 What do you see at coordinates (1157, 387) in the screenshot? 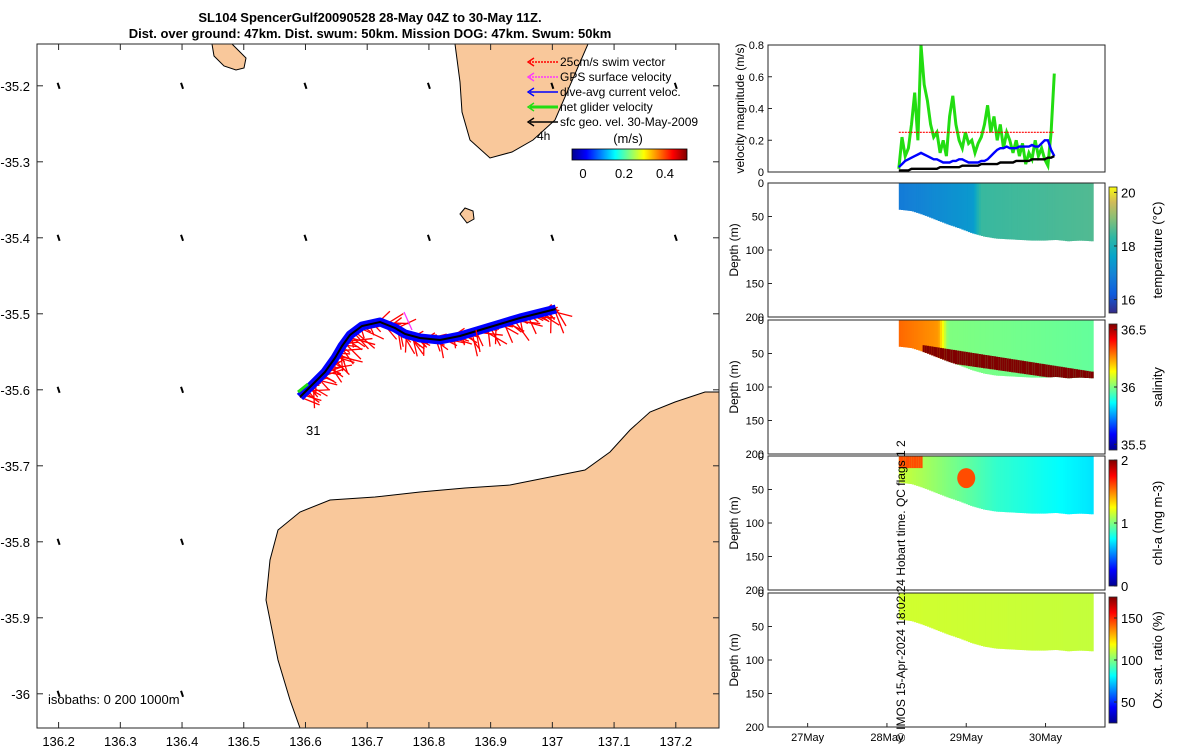
I see `colorbar-label: salinity` at bounding box center [1157, 387].